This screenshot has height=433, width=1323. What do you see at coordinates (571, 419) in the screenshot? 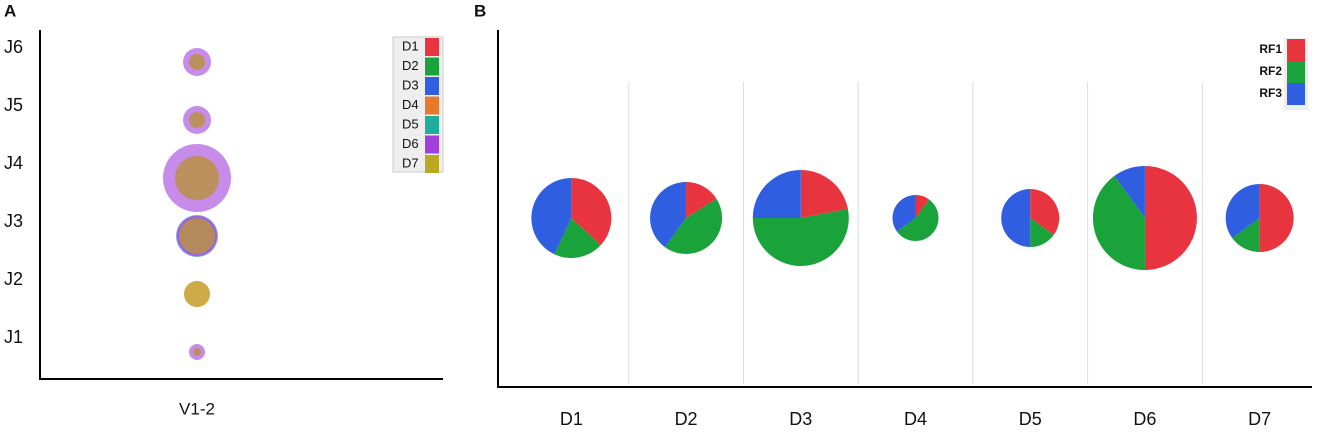
I see `x-tick-label: D1` at bounding box center [571, 419].